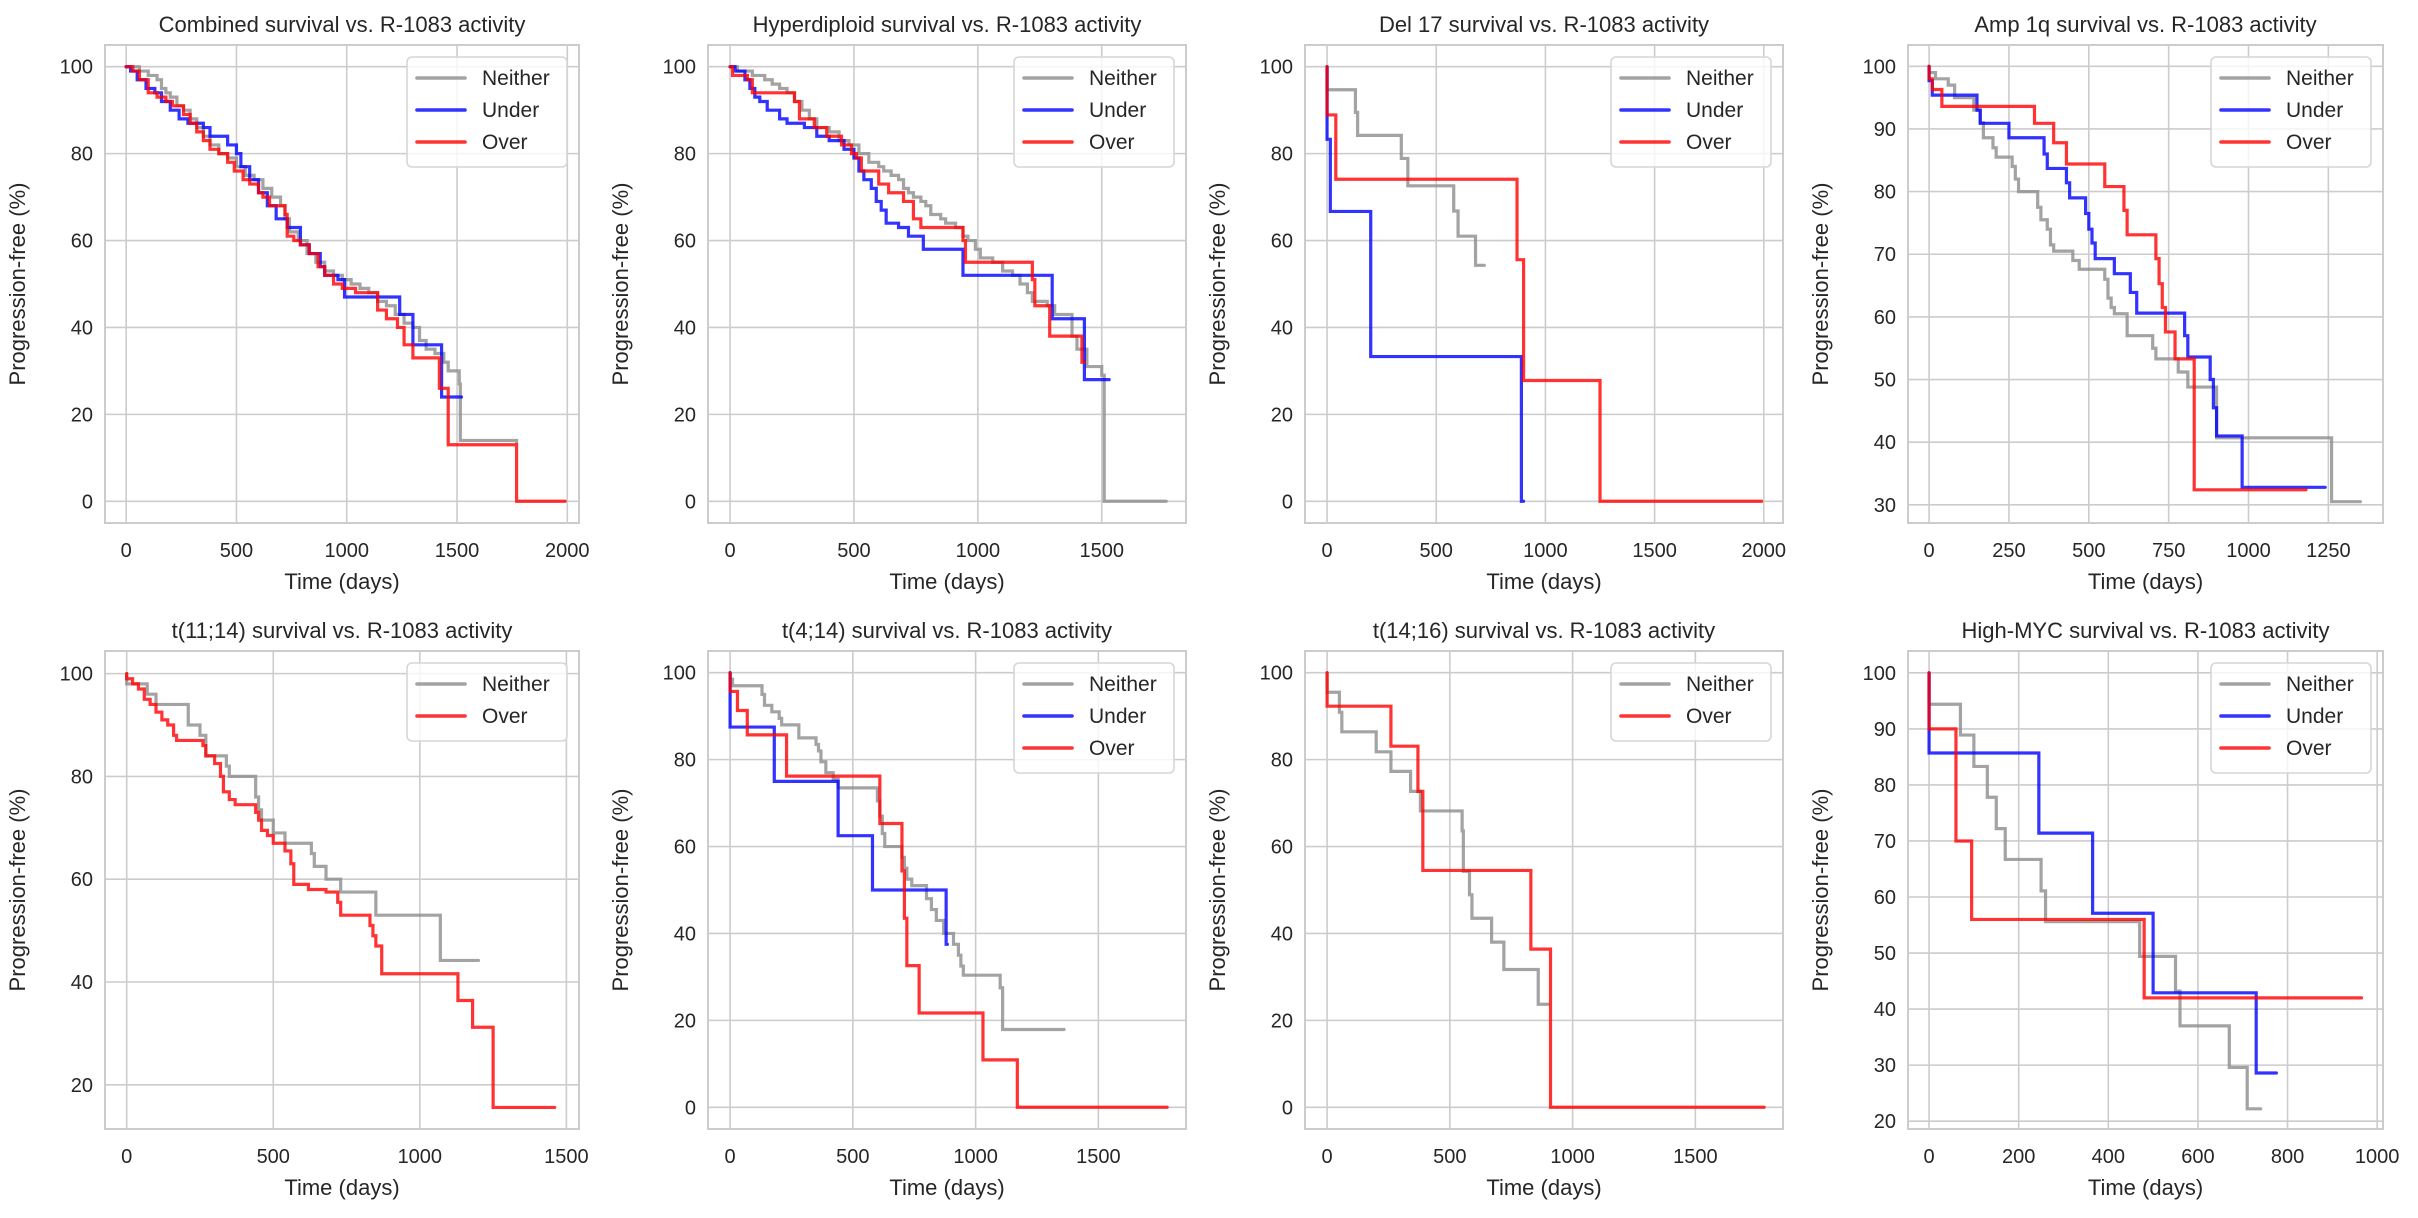  What do you see at coordinates (342, 630) in the screenshot?
I see `chart-title: t(11;14) survival vs. R-1083 activity` at bounding box center [342, 630].